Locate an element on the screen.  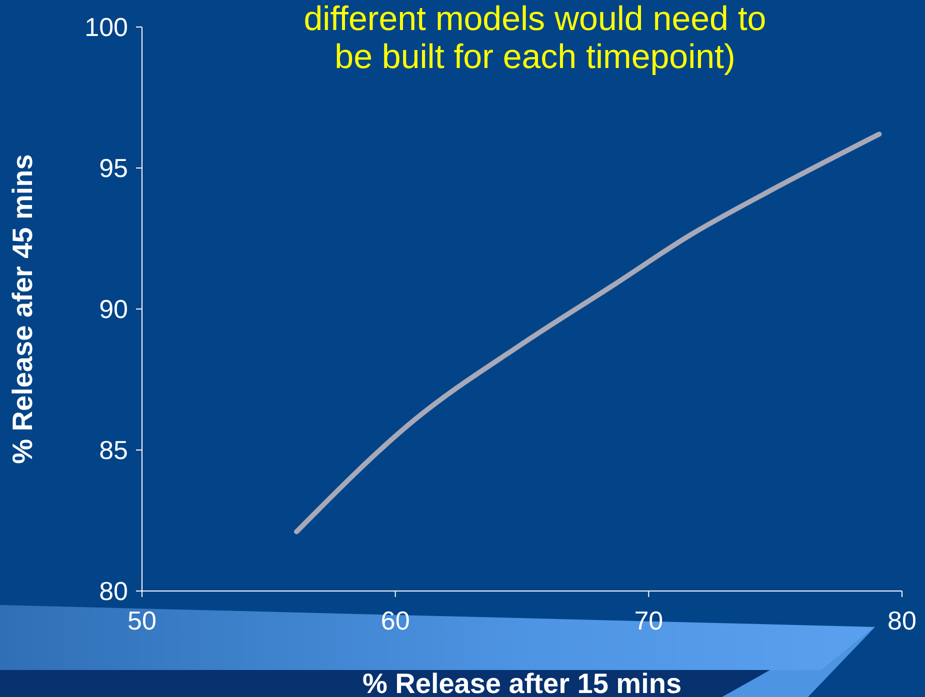
x-axis-title: % Release after 15 mins is located at coordinates (522, 682).